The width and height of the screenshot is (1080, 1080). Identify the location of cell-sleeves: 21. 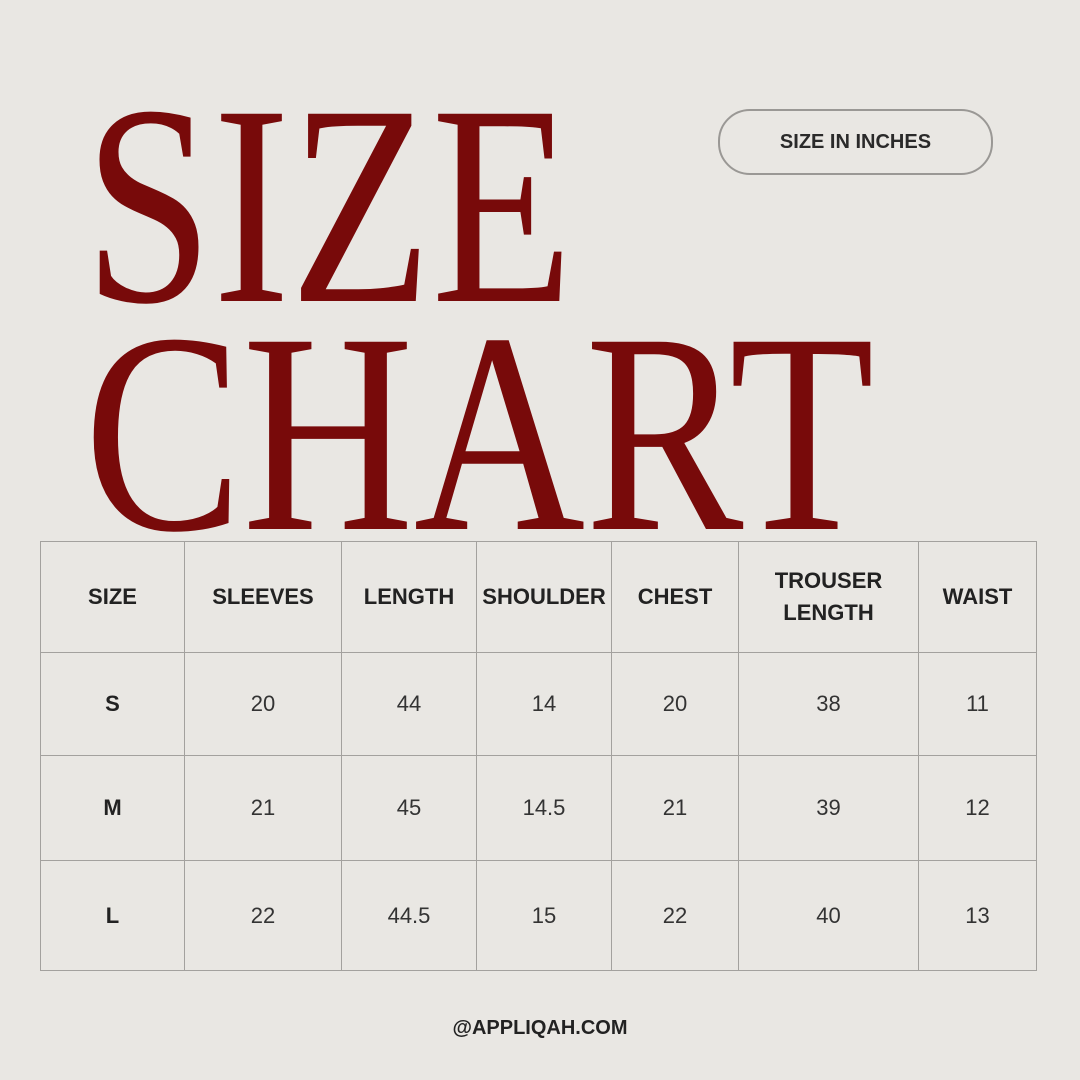
(263, 808).